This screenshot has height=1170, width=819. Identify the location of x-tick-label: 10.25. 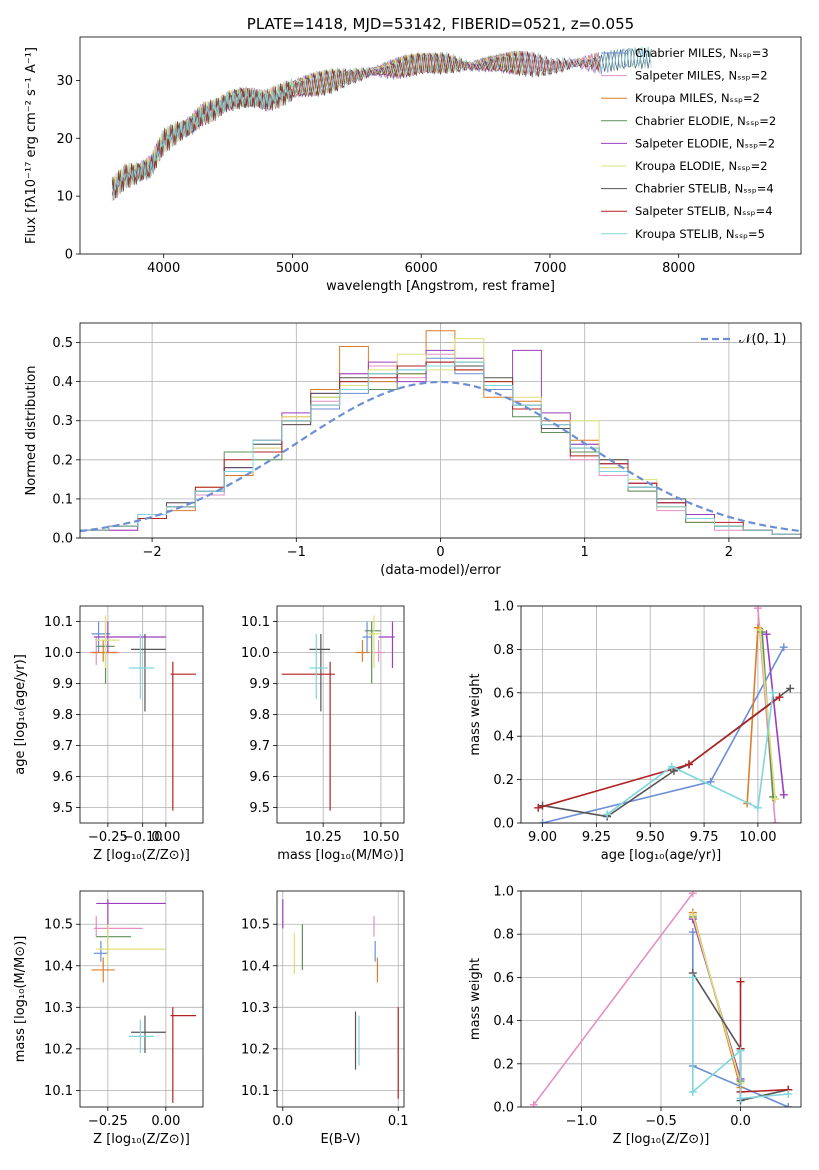
(323, 837).